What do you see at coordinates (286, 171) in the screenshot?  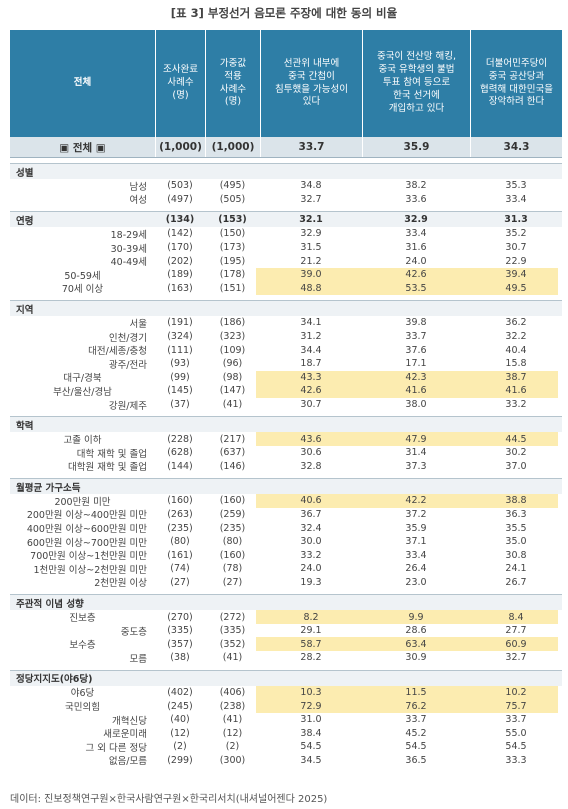 I see `group-header-row: 성별` at bounding box center [286, 171].